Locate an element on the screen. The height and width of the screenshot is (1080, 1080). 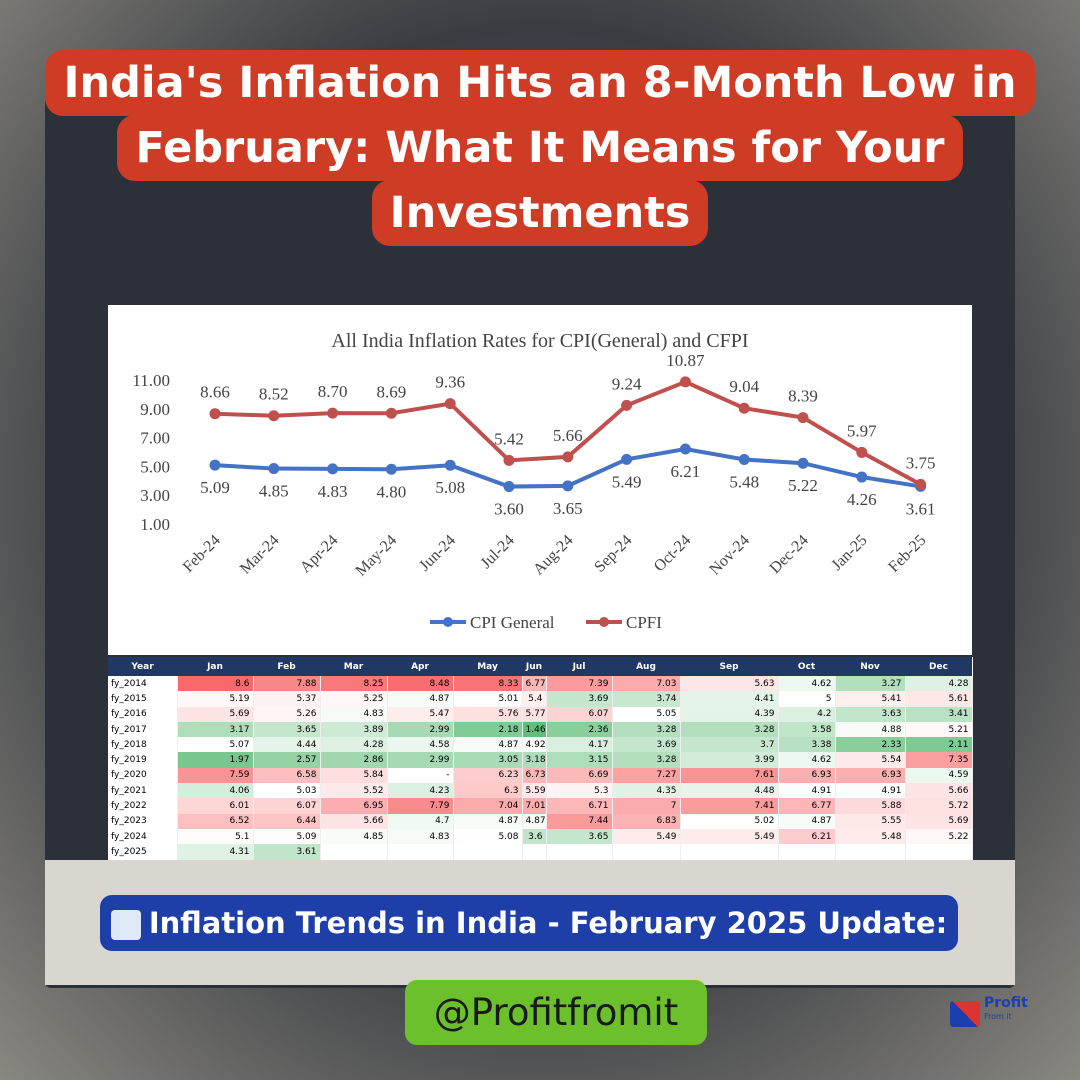
value-cell: 3.7 is located at coordinates (729, 745).